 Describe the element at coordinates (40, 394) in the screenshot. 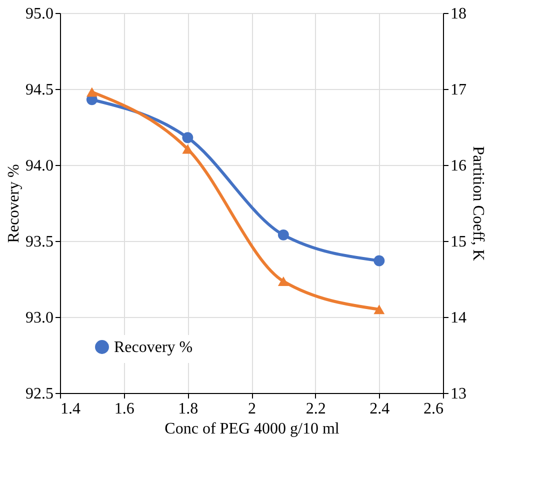

I see `y-tick-label: 92.5` at that location.